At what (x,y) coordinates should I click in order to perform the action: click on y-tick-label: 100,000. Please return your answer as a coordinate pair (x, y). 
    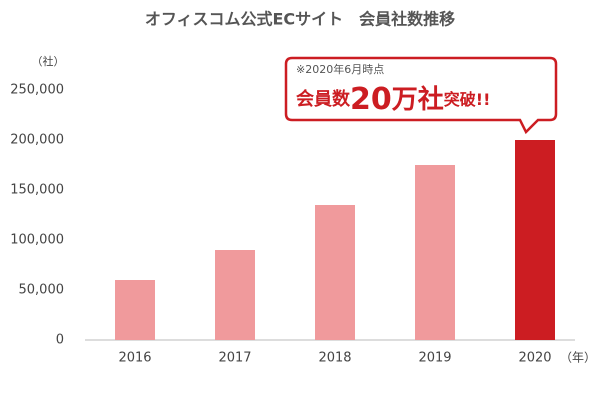
    Looking at the image, I should click on (37, 240).